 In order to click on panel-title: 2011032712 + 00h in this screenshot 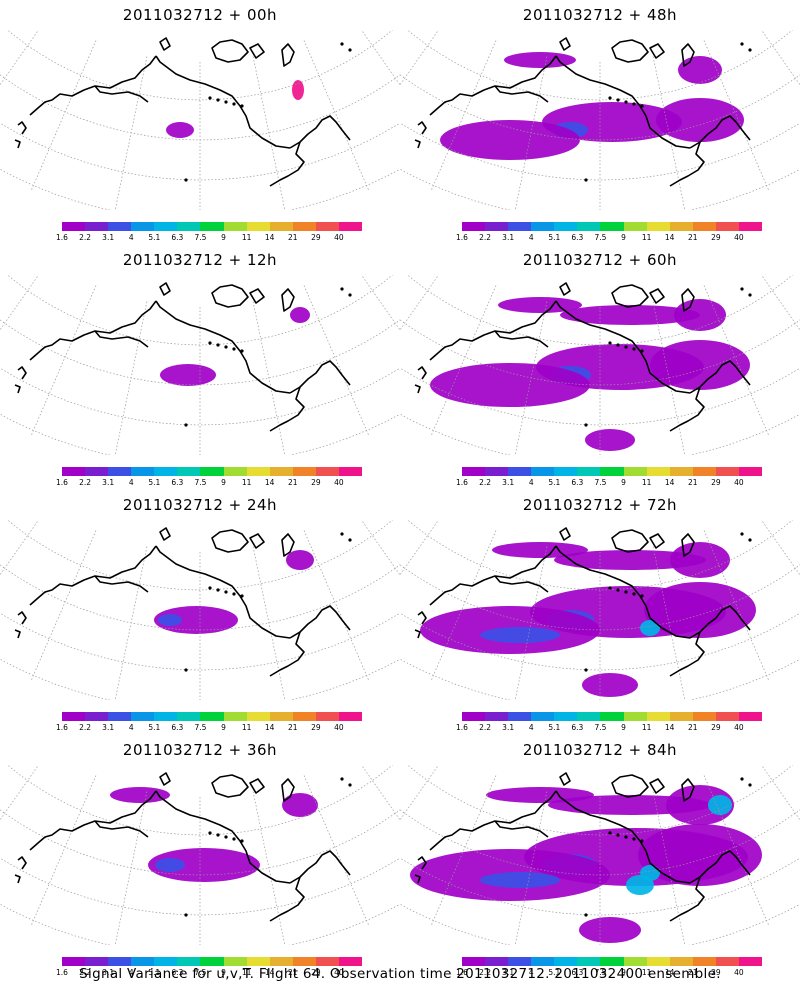, I will do `click(200, 15)`.